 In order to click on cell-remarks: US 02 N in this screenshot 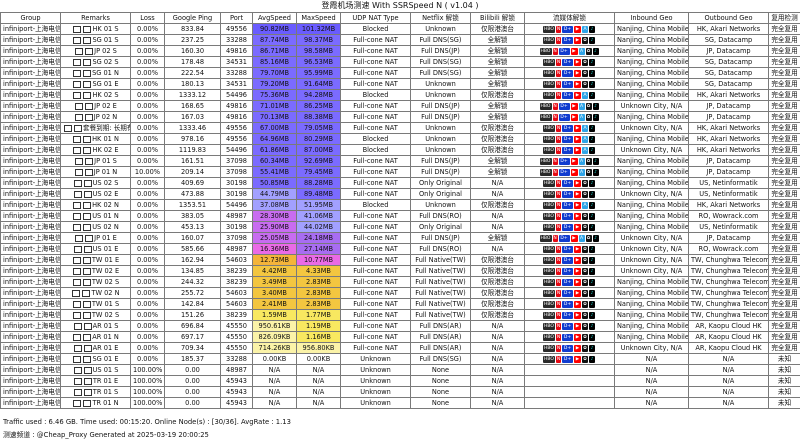, I will do `click(95, 227)`.